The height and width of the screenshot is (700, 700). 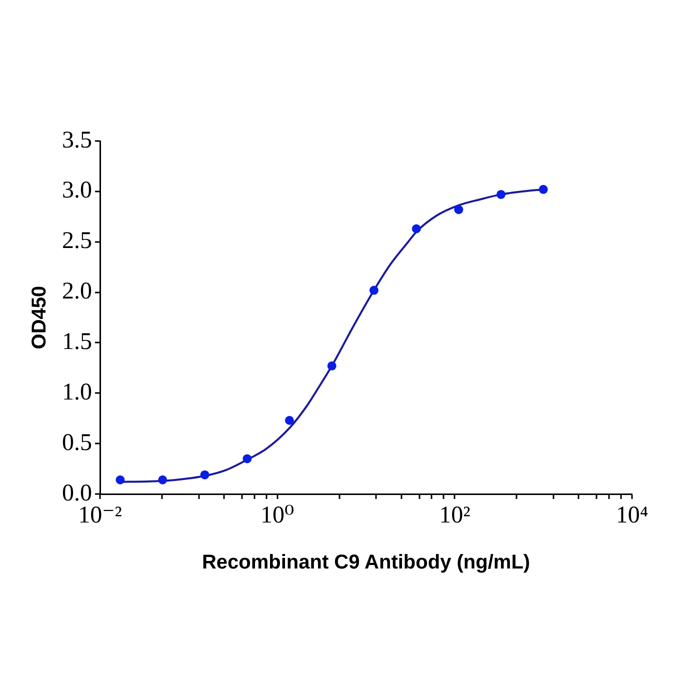 What do you see at coordinates (77, 392) in the screenshot?
I see `y-tick-label: 1.0` at bounding box center [77, 392].